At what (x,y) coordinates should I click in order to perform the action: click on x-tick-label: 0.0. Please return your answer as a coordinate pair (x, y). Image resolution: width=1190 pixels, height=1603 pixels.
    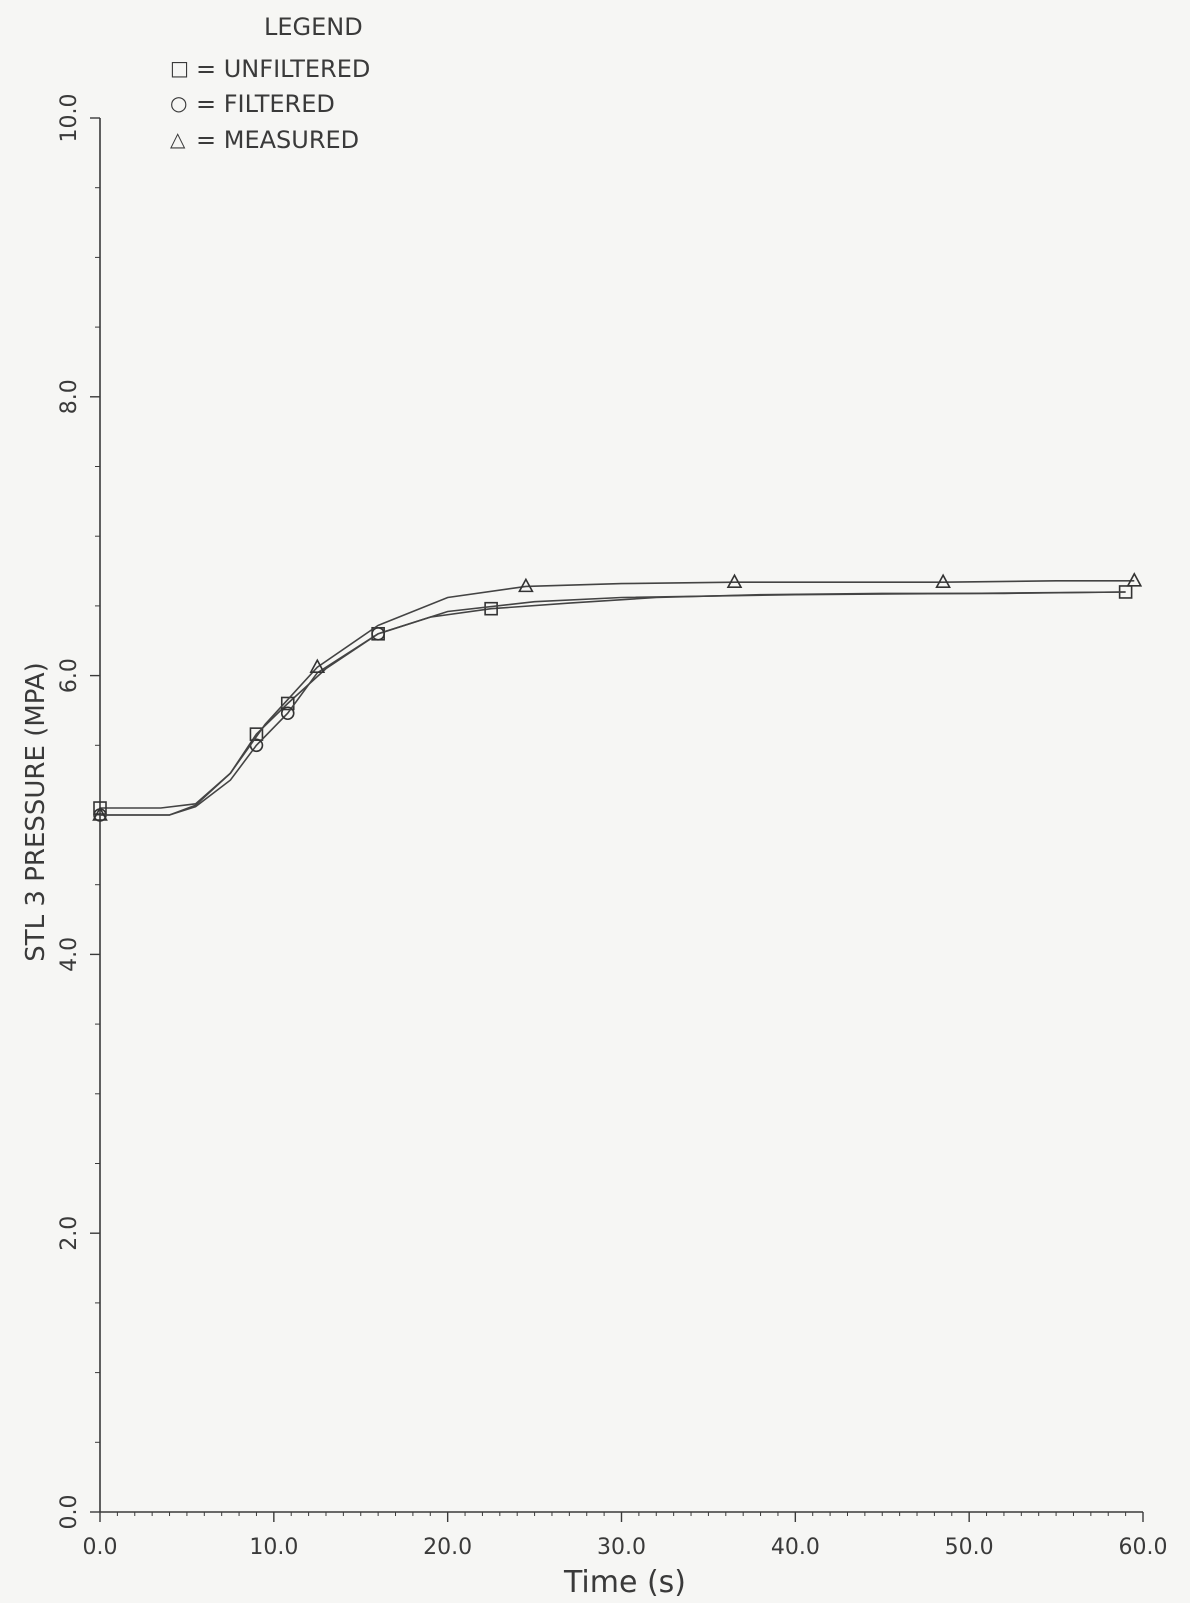
    Looking at the image, I should click on (100, 1547).